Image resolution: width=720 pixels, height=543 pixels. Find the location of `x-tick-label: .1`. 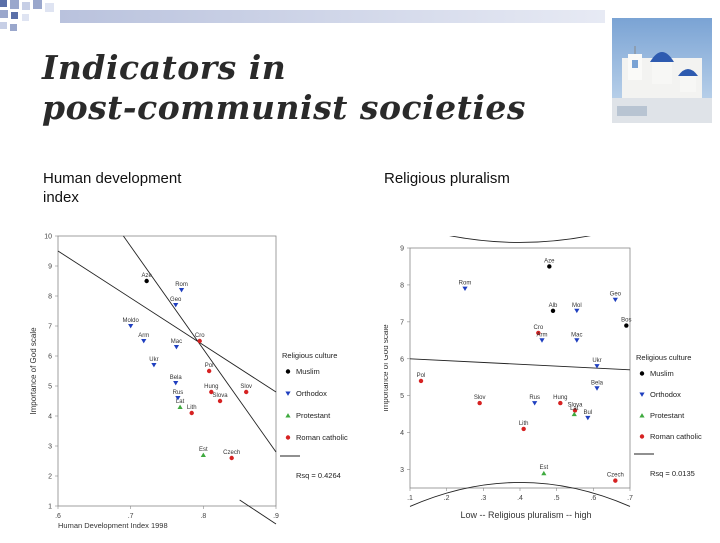

x-tick-label: .1 is located at coordinates (410, 498).